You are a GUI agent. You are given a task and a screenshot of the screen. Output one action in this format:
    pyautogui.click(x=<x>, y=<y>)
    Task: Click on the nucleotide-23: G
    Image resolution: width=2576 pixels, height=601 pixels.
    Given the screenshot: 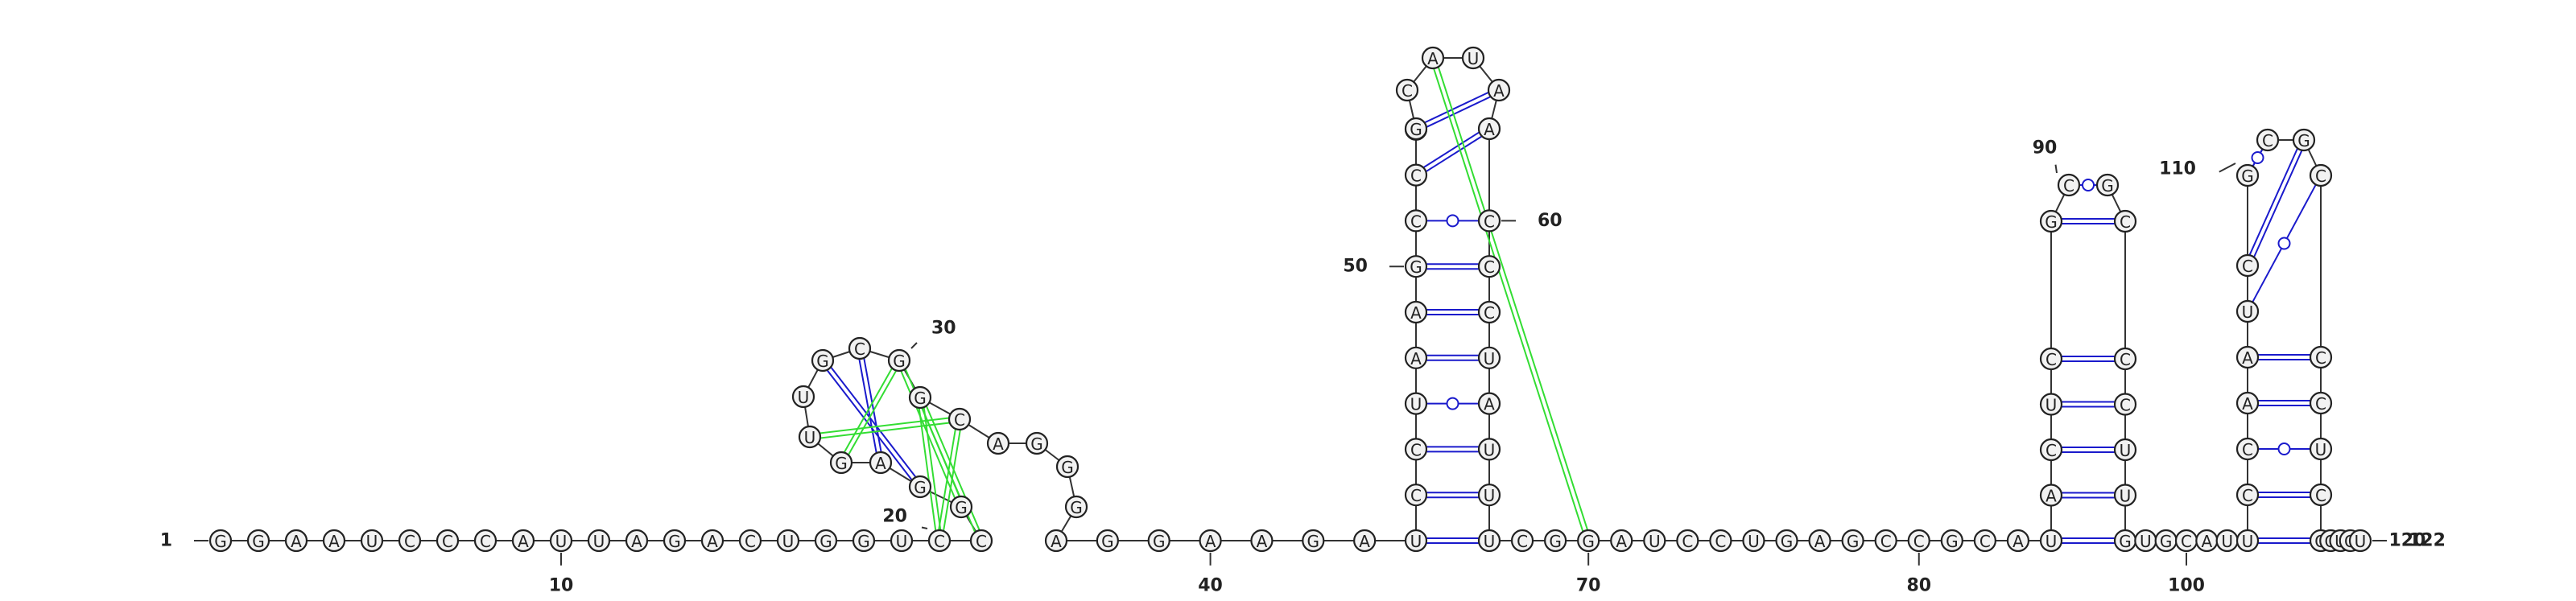 What is the action you would take?
    pyautogui.click(x=920, y=487)
    